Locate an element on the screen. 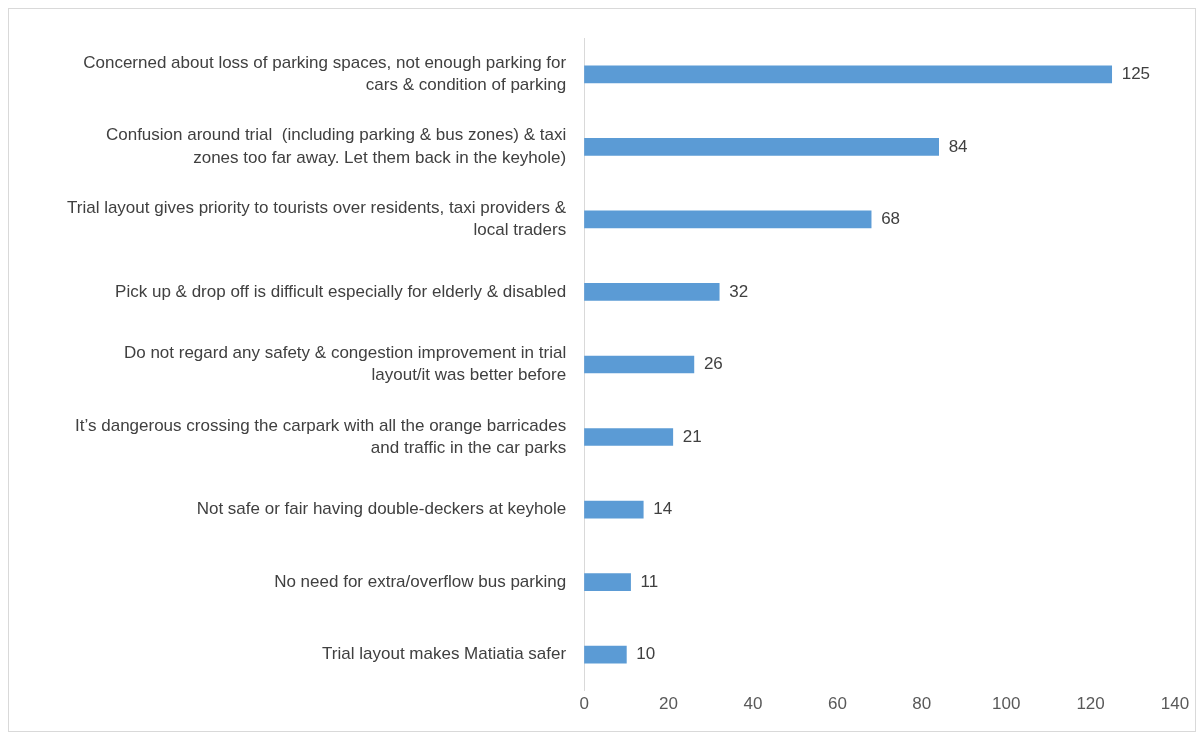  y-tick-label: Not safe or fair having double-deckers at keyhole is located at coordinates (381, 509).